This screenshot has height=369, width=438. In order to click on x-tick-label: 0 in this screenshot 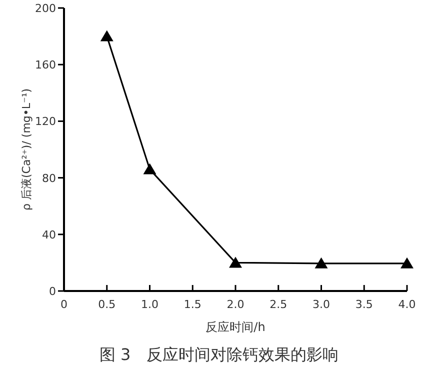, I will do `click(64, 304)`.